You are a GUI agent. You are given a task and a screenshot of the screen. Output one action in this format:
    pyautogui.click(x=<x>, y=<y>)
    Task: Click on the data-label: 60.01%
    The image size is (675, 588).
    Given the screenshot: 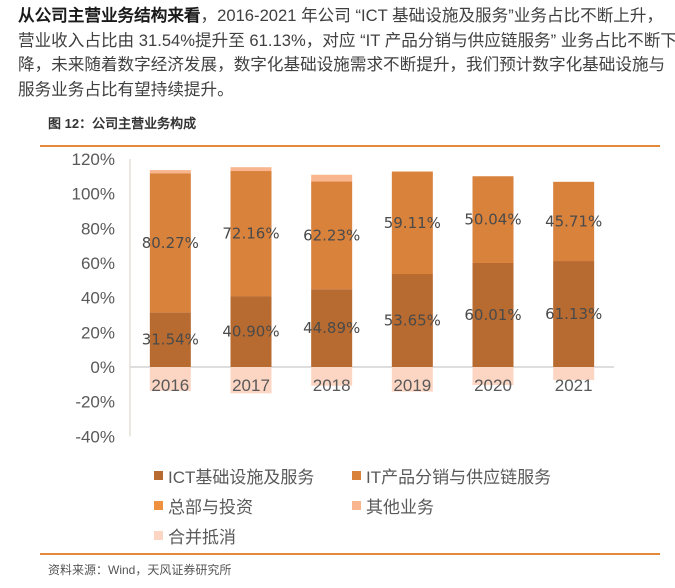 What is the action you would take?
    pyautogui.click(x=492, y=315)
    